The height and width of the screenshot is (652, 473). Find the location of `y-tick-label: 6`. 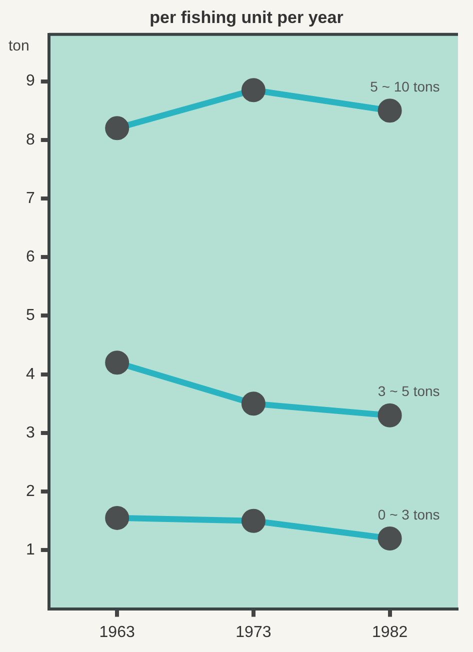

y-tick-label: 6 is located at coordinates (30, 257).